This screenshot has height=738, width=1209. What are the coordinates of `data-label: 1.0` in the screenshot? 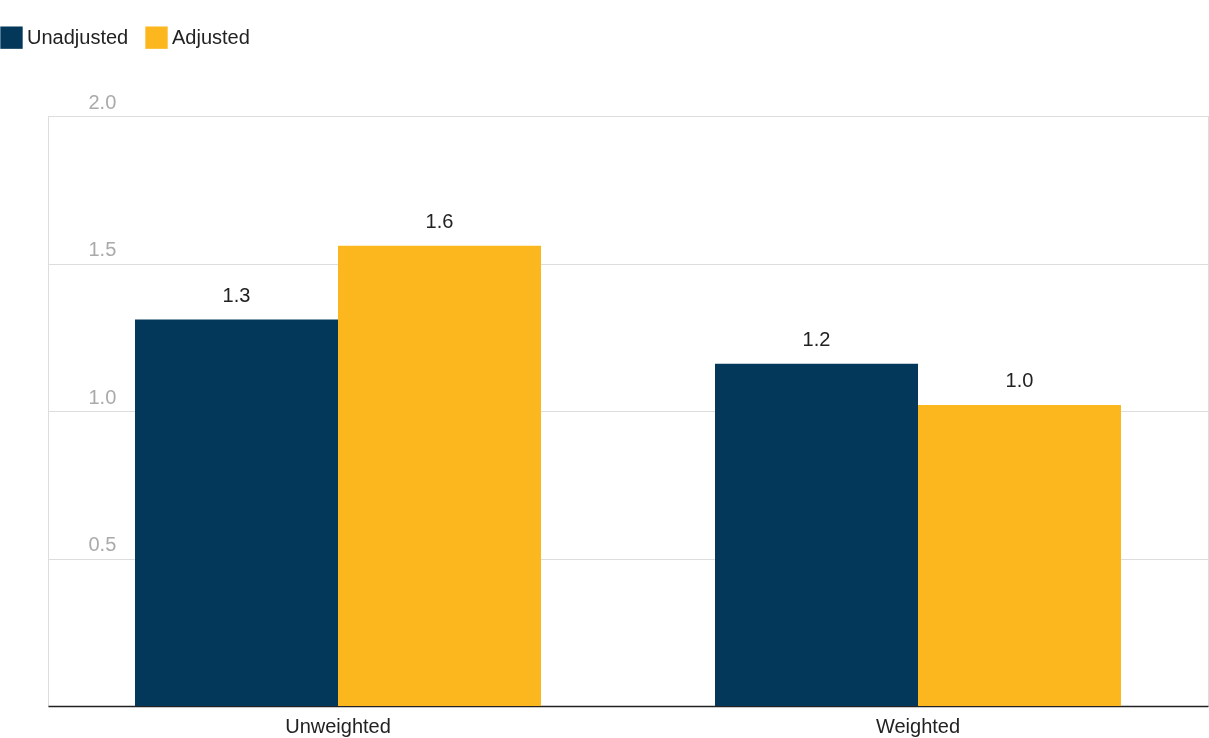 It's located at (1019, 380).